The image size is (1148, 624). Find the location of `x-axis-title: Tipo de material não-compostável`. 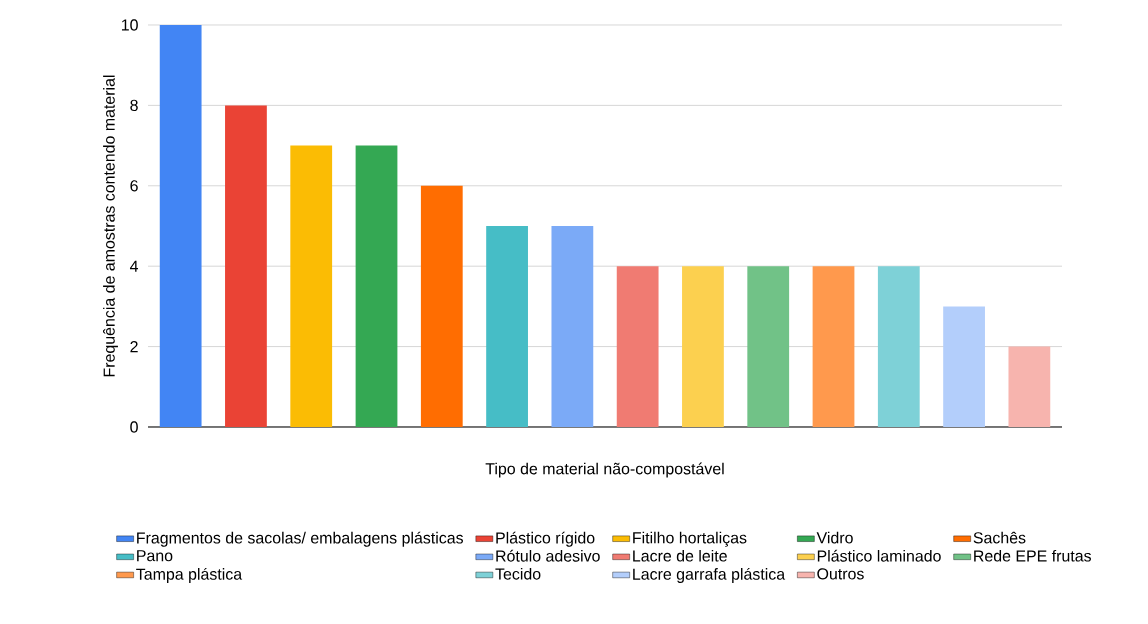

x-axis-title: Tipo de material não-compostável is located at coordinates (604, 470).